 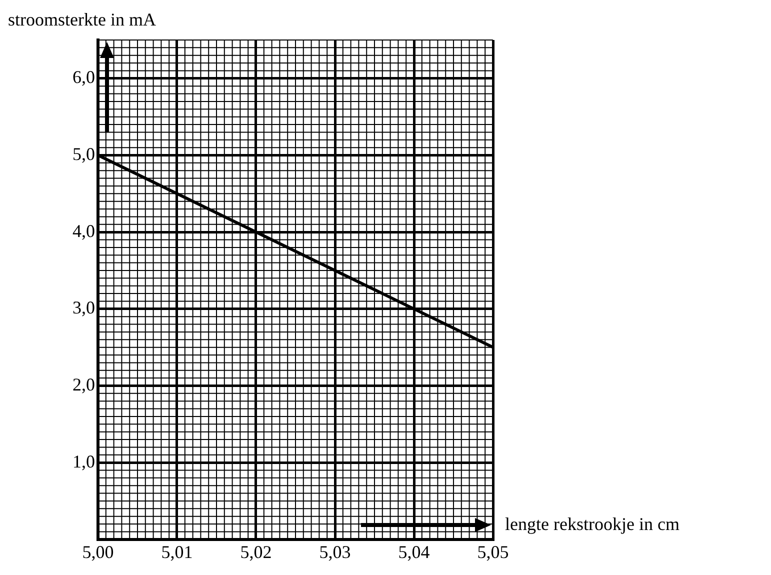 I want to click on x-tick-label: 5,03, so click(x=335, y=552).